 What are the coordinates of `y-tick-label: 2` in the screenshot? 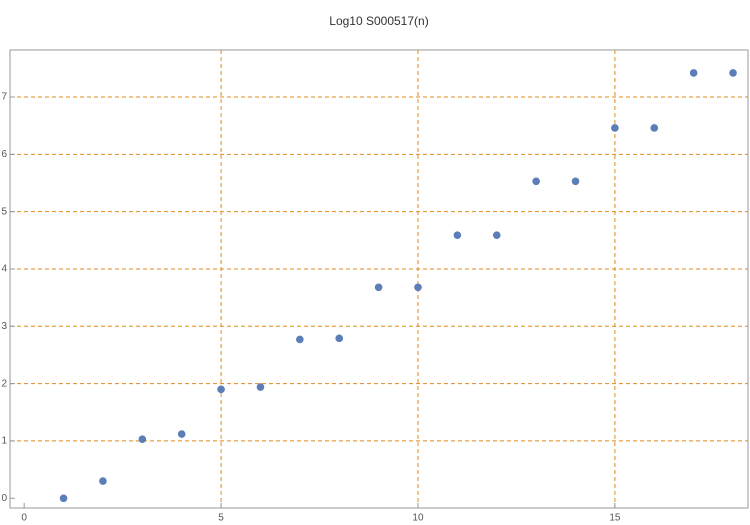 It's located at (4, 383).